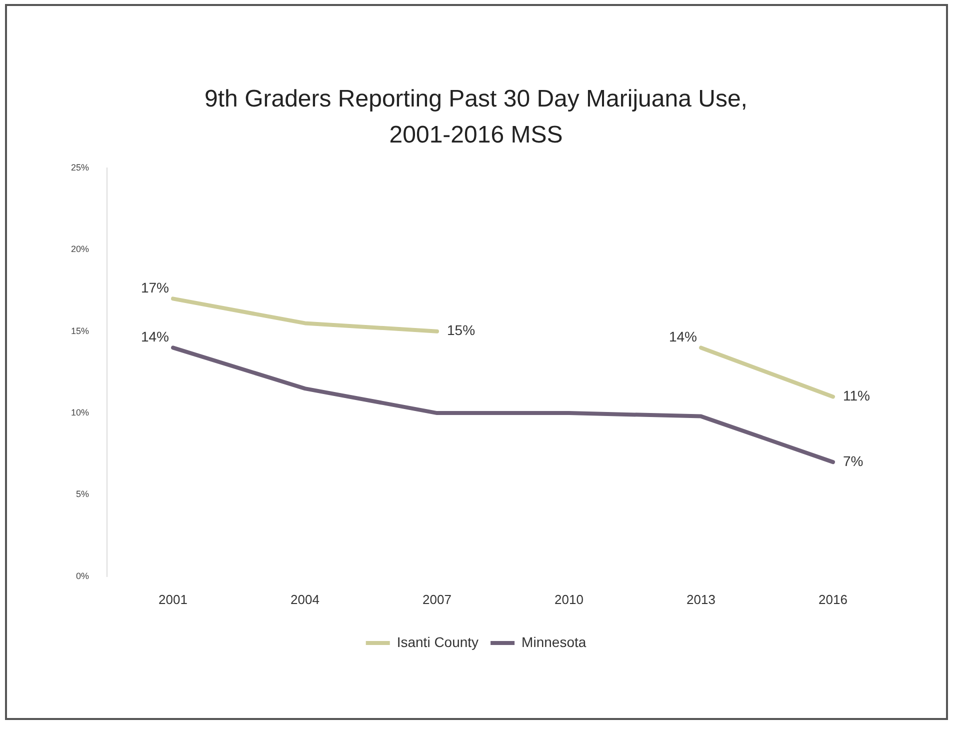  I want to click on x-tick-label: 2001, so click(173, 599).